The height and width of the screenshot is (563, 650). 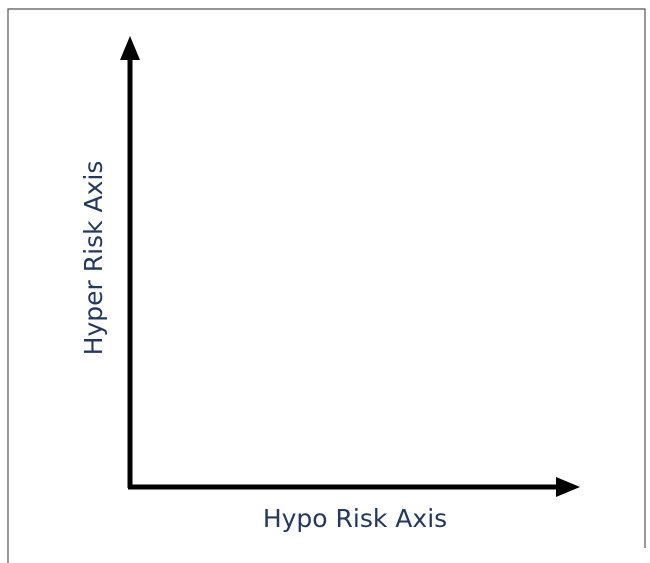 I want to click on y-axis-label: Hyper Risk Axis, so click(x=93, y=258).